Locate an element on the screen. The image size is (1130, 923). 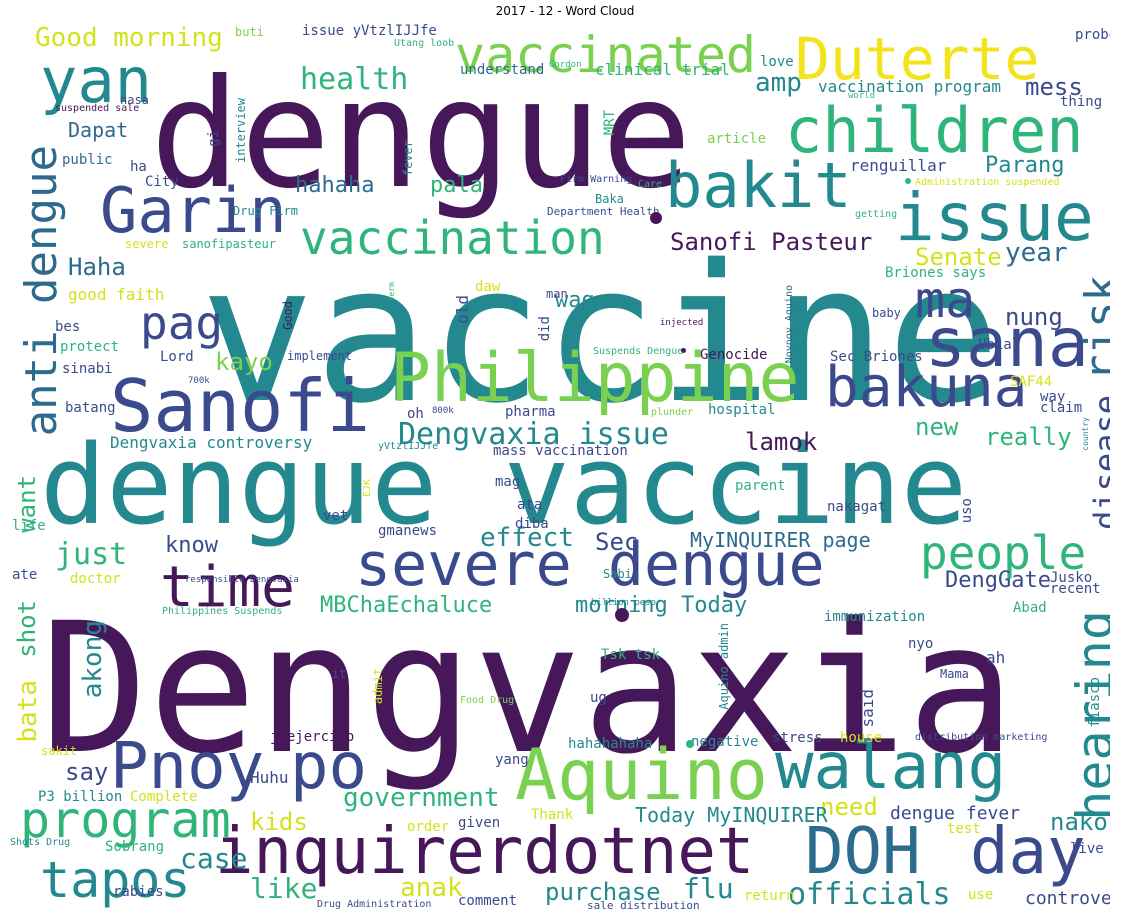
word-complete: Complete is located at coordinates (164, 797).